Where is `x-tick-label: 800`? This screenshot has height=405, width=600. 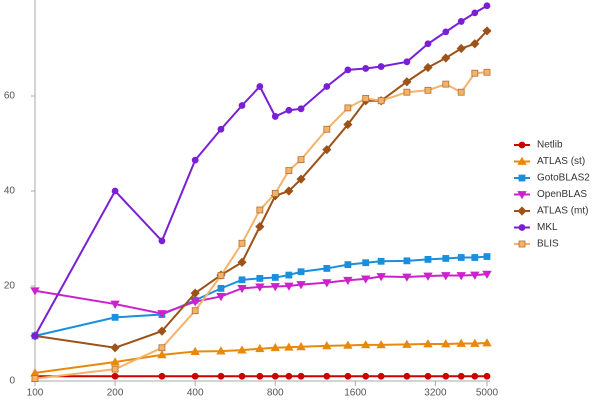 x-tick-label: 800 is located at coordinates (275, 393).